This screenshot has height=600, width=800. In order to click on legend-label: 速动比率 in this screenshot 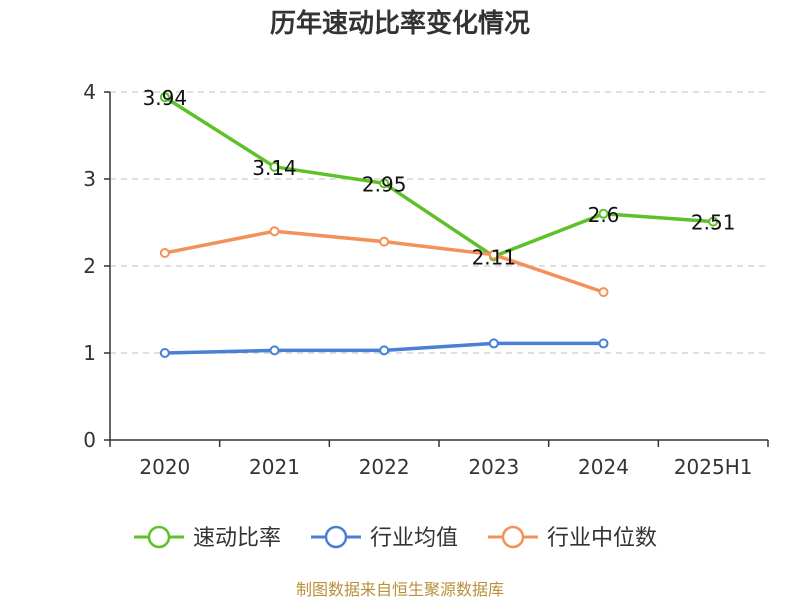, I will do `click(237, 538)`.